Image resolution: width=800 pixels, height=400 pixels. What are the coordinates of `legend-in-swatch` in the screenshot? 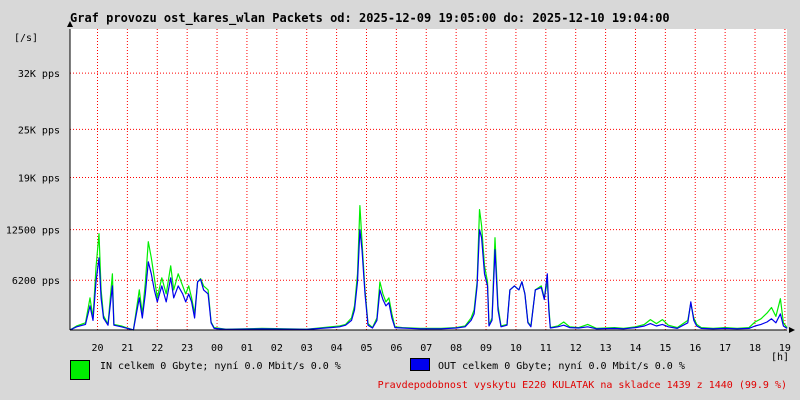 It's located at (80, 370).